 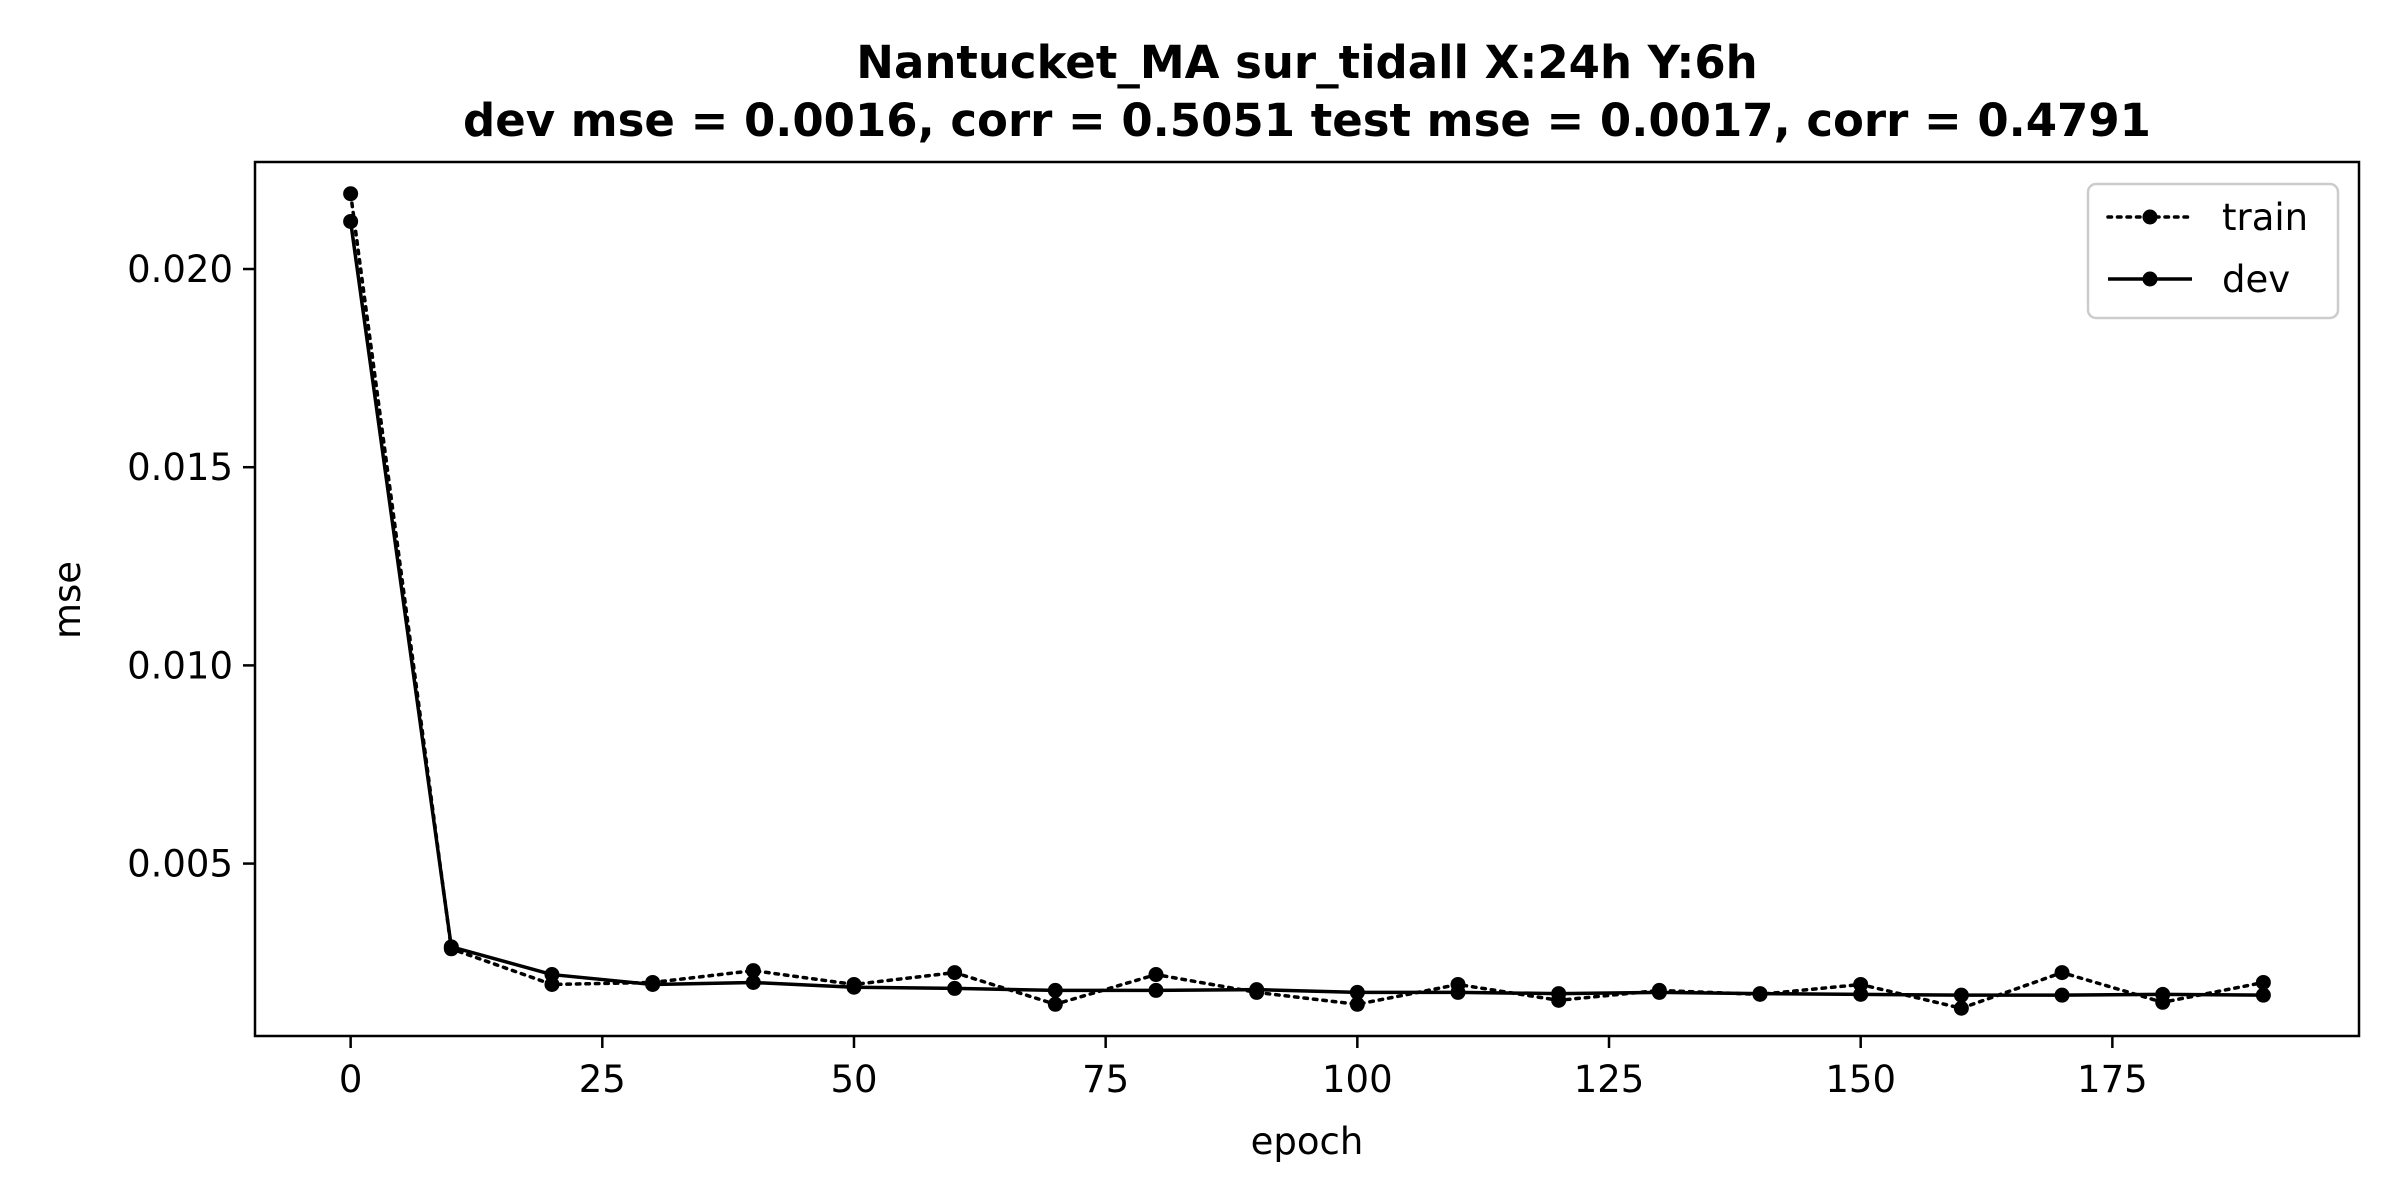 What do you see at coordinates (351, 1079) in the screenshot?
I see `x-tick-label: 0` at bounding box center [351, 1079].